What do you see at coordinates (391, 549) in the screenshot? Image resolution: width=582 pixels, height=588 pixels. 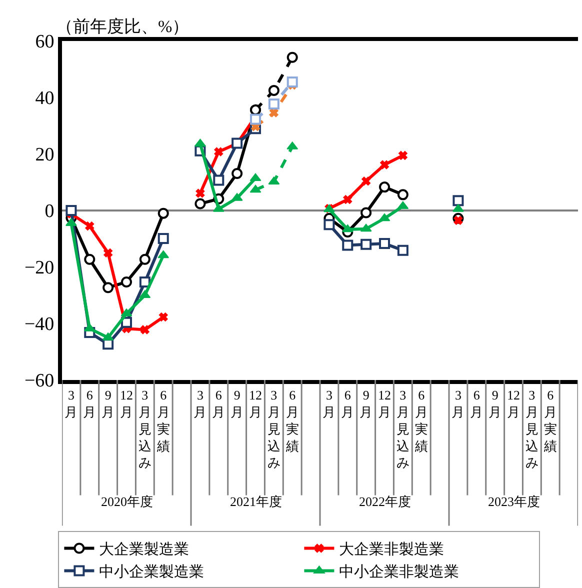 I see `legend-label: 大企業非製造業` at bounding box center [391, 549].